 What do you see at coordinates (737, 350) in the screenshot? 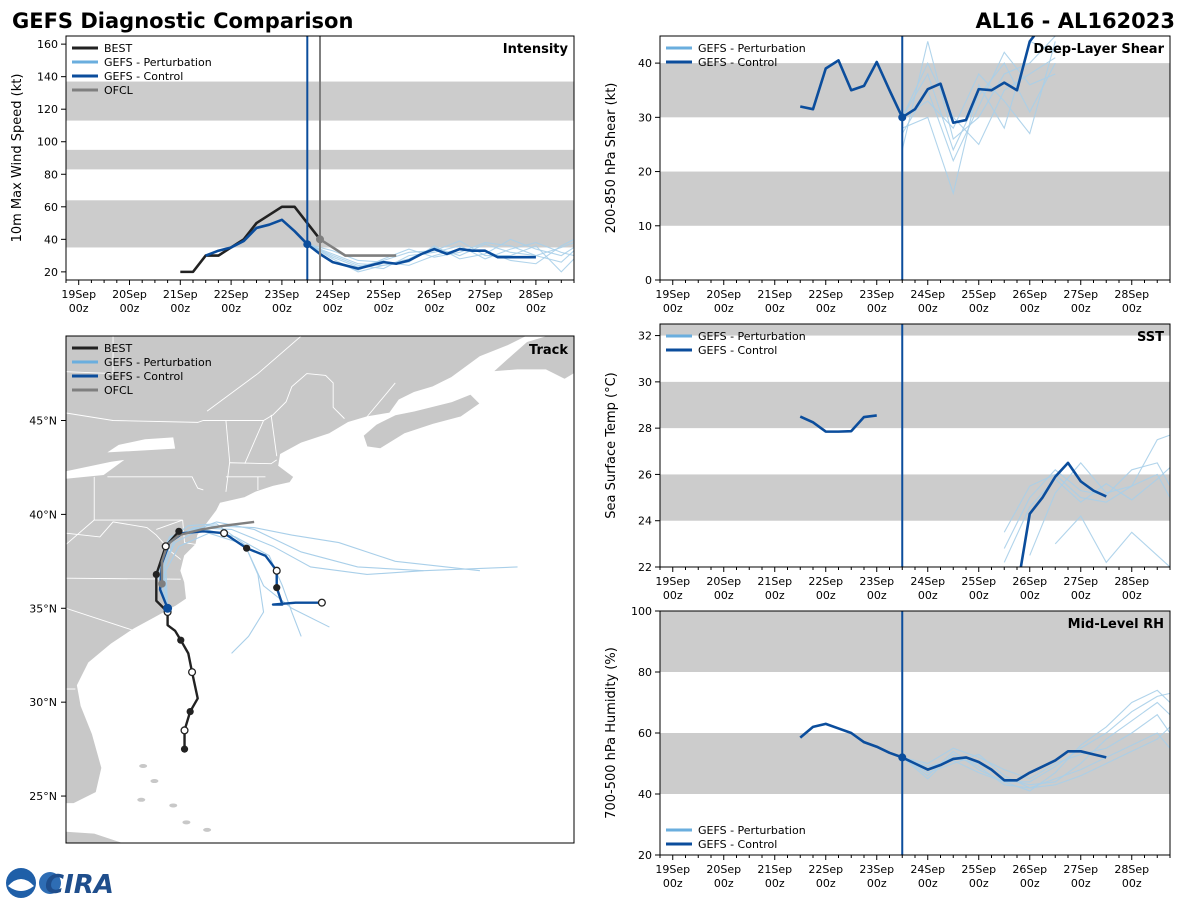
I see `sst-legend-label: GEFS - Control` at bounding box center [737, 350].